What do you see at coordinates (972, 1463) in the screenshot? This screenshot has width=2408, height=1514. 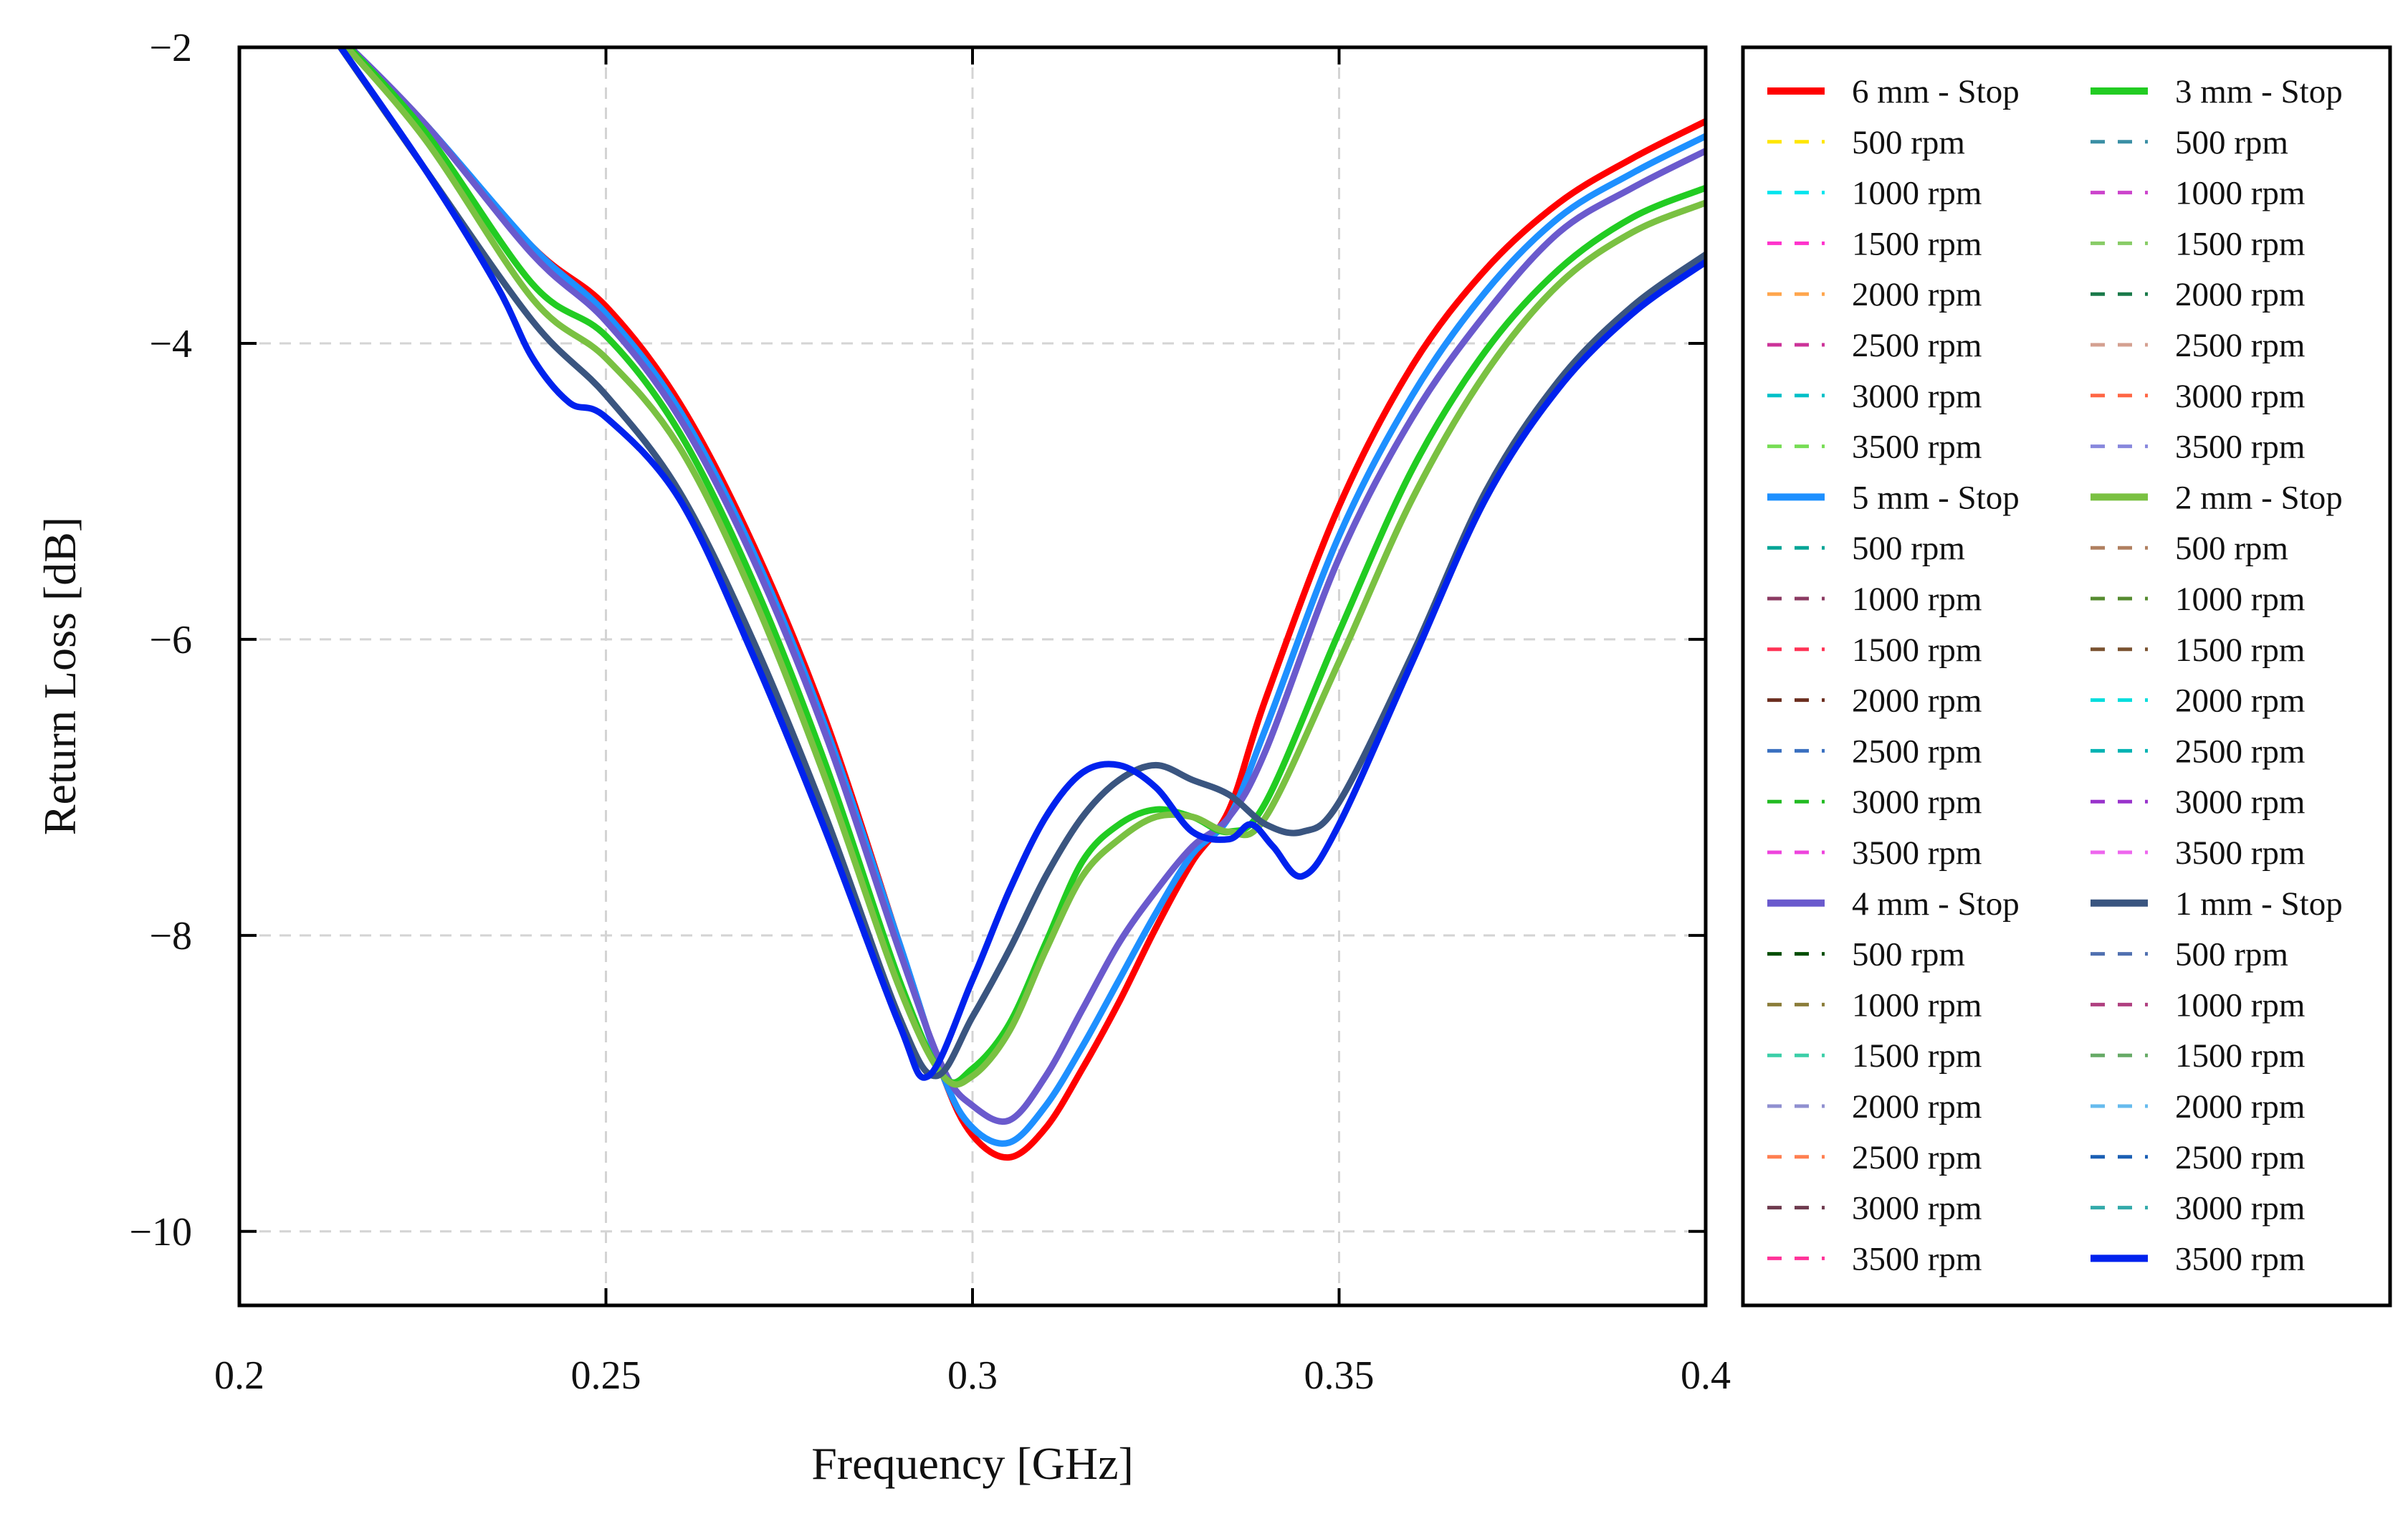 I see `x-axis-title: Frequency [GHz]` at bounding box center [972, 1463].